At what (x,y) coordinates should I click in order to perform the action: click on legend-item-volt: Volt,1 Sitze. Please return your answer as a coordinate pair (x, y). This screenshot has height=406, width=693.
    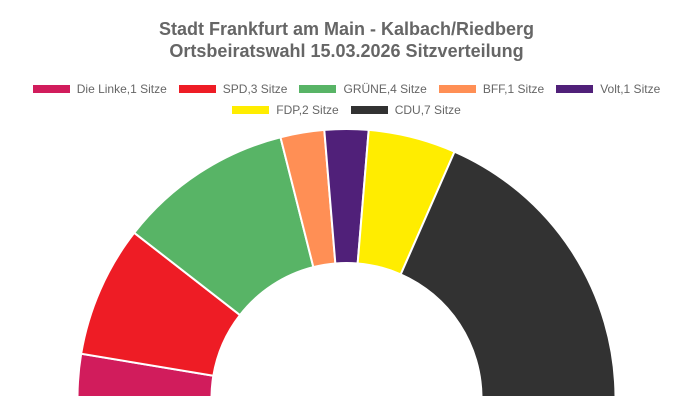
    Looking at the image, I should click on (608, 89).